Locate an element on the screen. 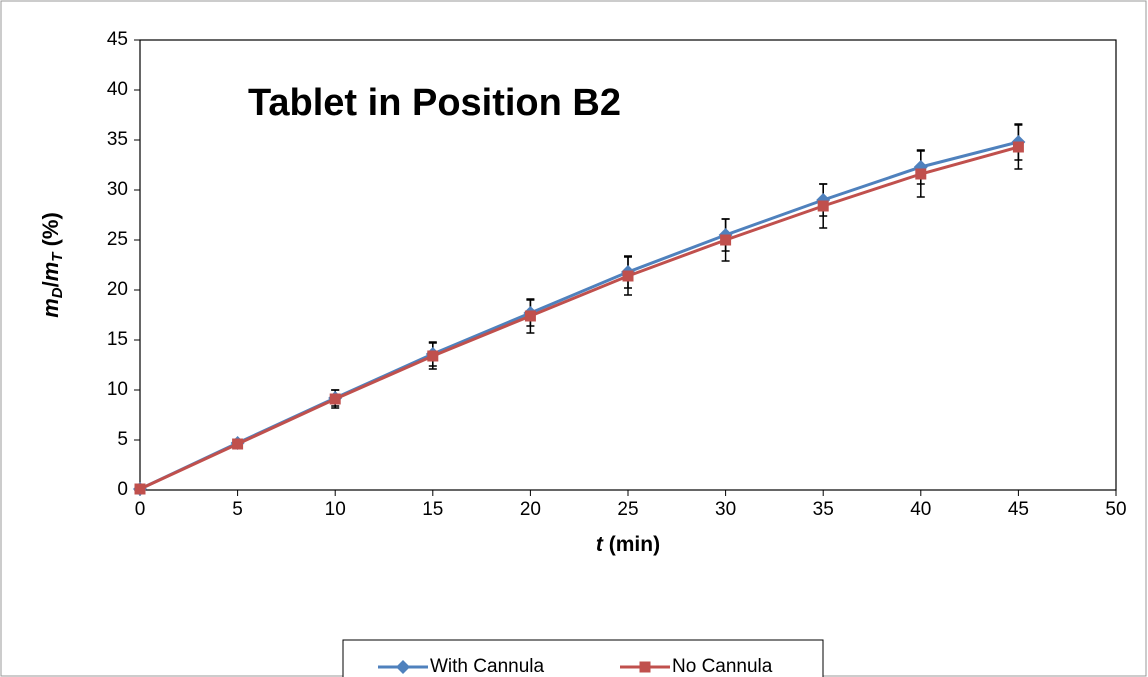 This screenshot has width=1148, height=677. x-label-part: t is located at coordinates (600, 544).